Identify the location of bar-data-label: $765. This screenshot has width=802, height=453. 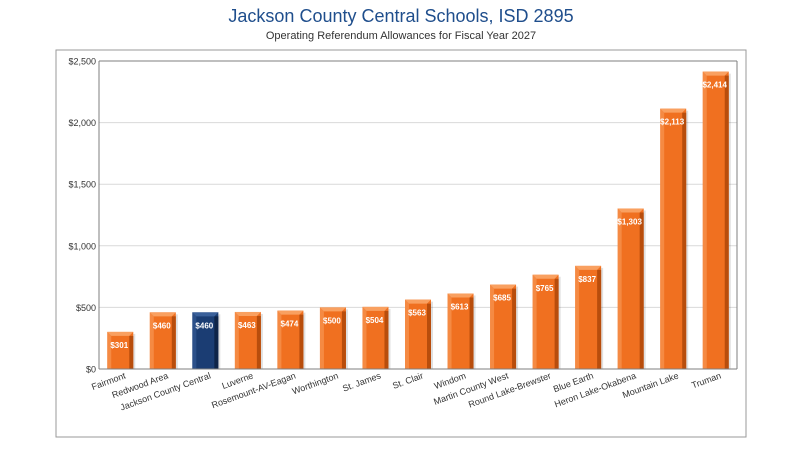
(545, 288).